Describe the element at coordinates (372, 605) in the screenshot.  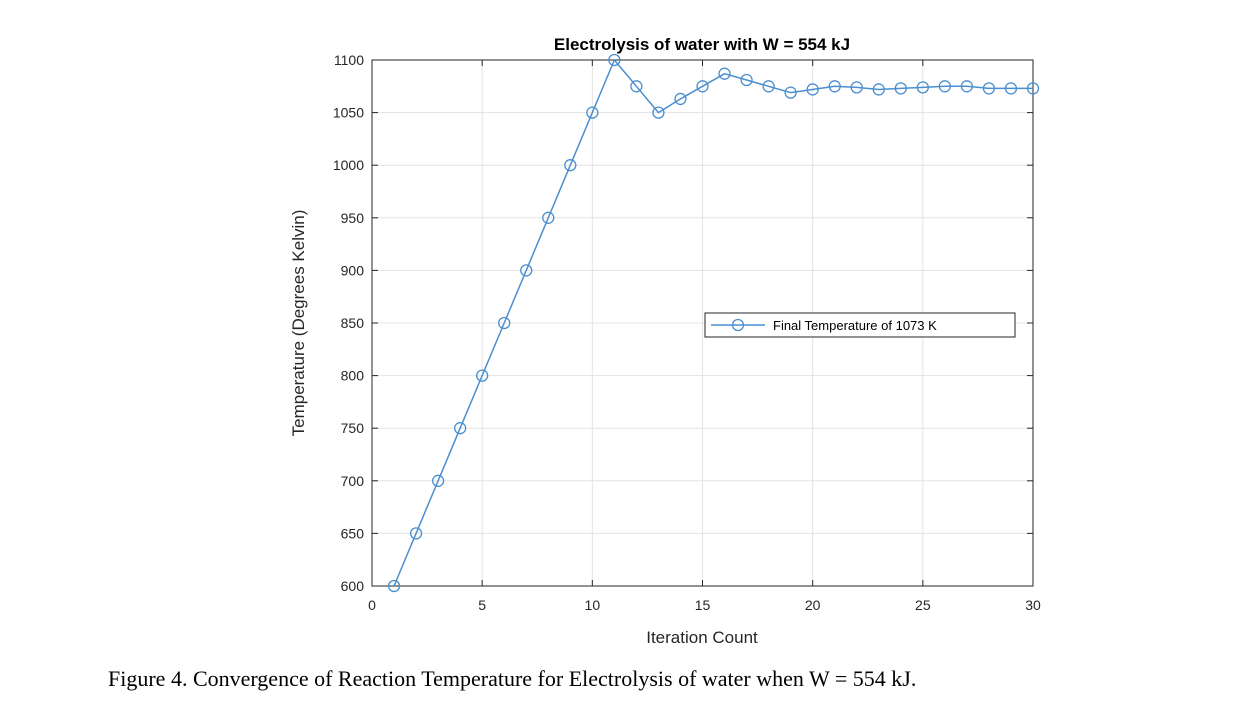
I see `x-tick-label: 0` at that location.